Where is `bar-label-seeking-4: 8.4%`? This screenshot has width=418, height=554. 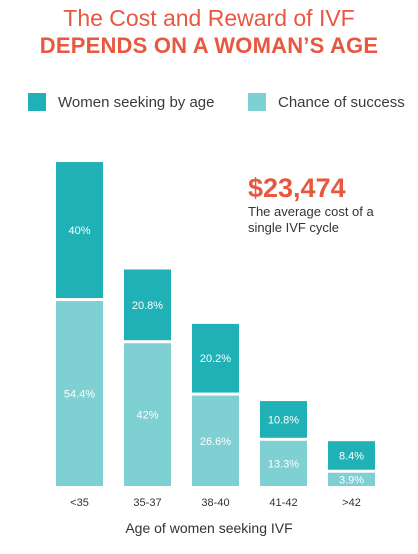 bar-label-seeking-4: 8.4% is located at coordinates (351, 456).